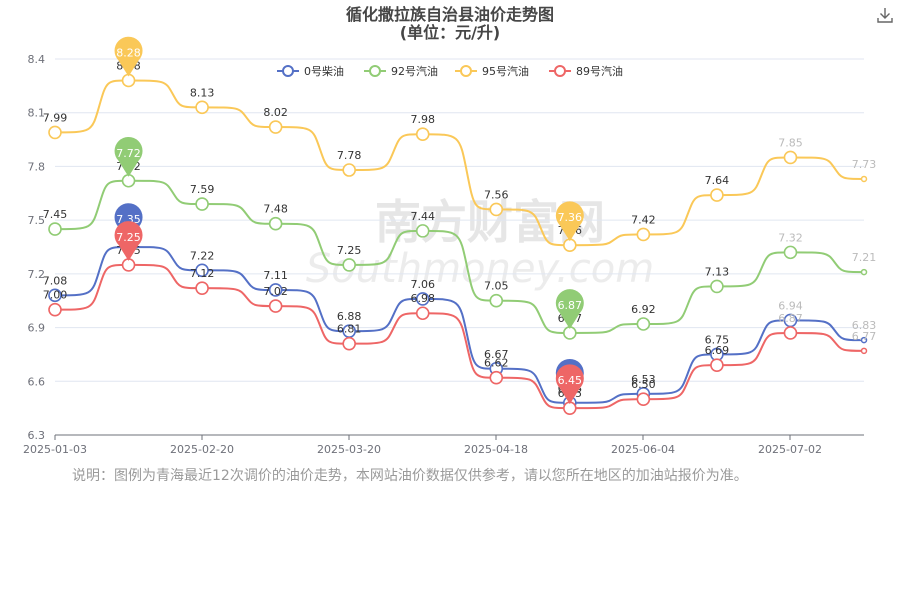 The height and width of the screenshot is (600, 900). I want to click on data-label: 7.99, so click(55, 117).